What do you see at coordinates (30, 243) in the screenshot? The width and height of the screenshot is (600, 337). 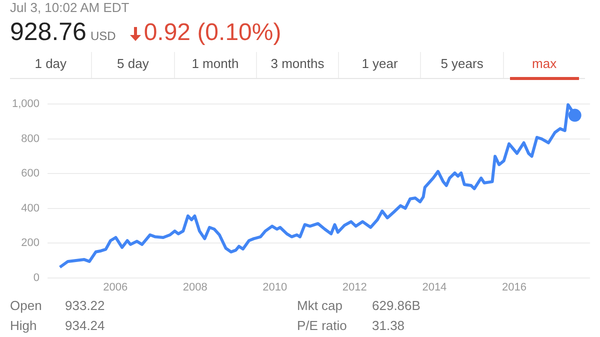 I see `y-tick-label: 200` at bounding box center [30, 243].